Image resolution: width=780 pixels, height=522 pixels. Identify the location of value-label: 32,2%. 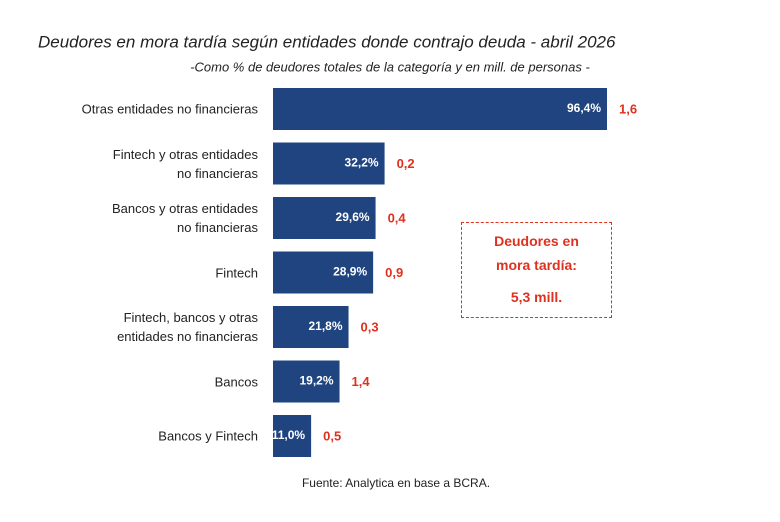
(362, 163).